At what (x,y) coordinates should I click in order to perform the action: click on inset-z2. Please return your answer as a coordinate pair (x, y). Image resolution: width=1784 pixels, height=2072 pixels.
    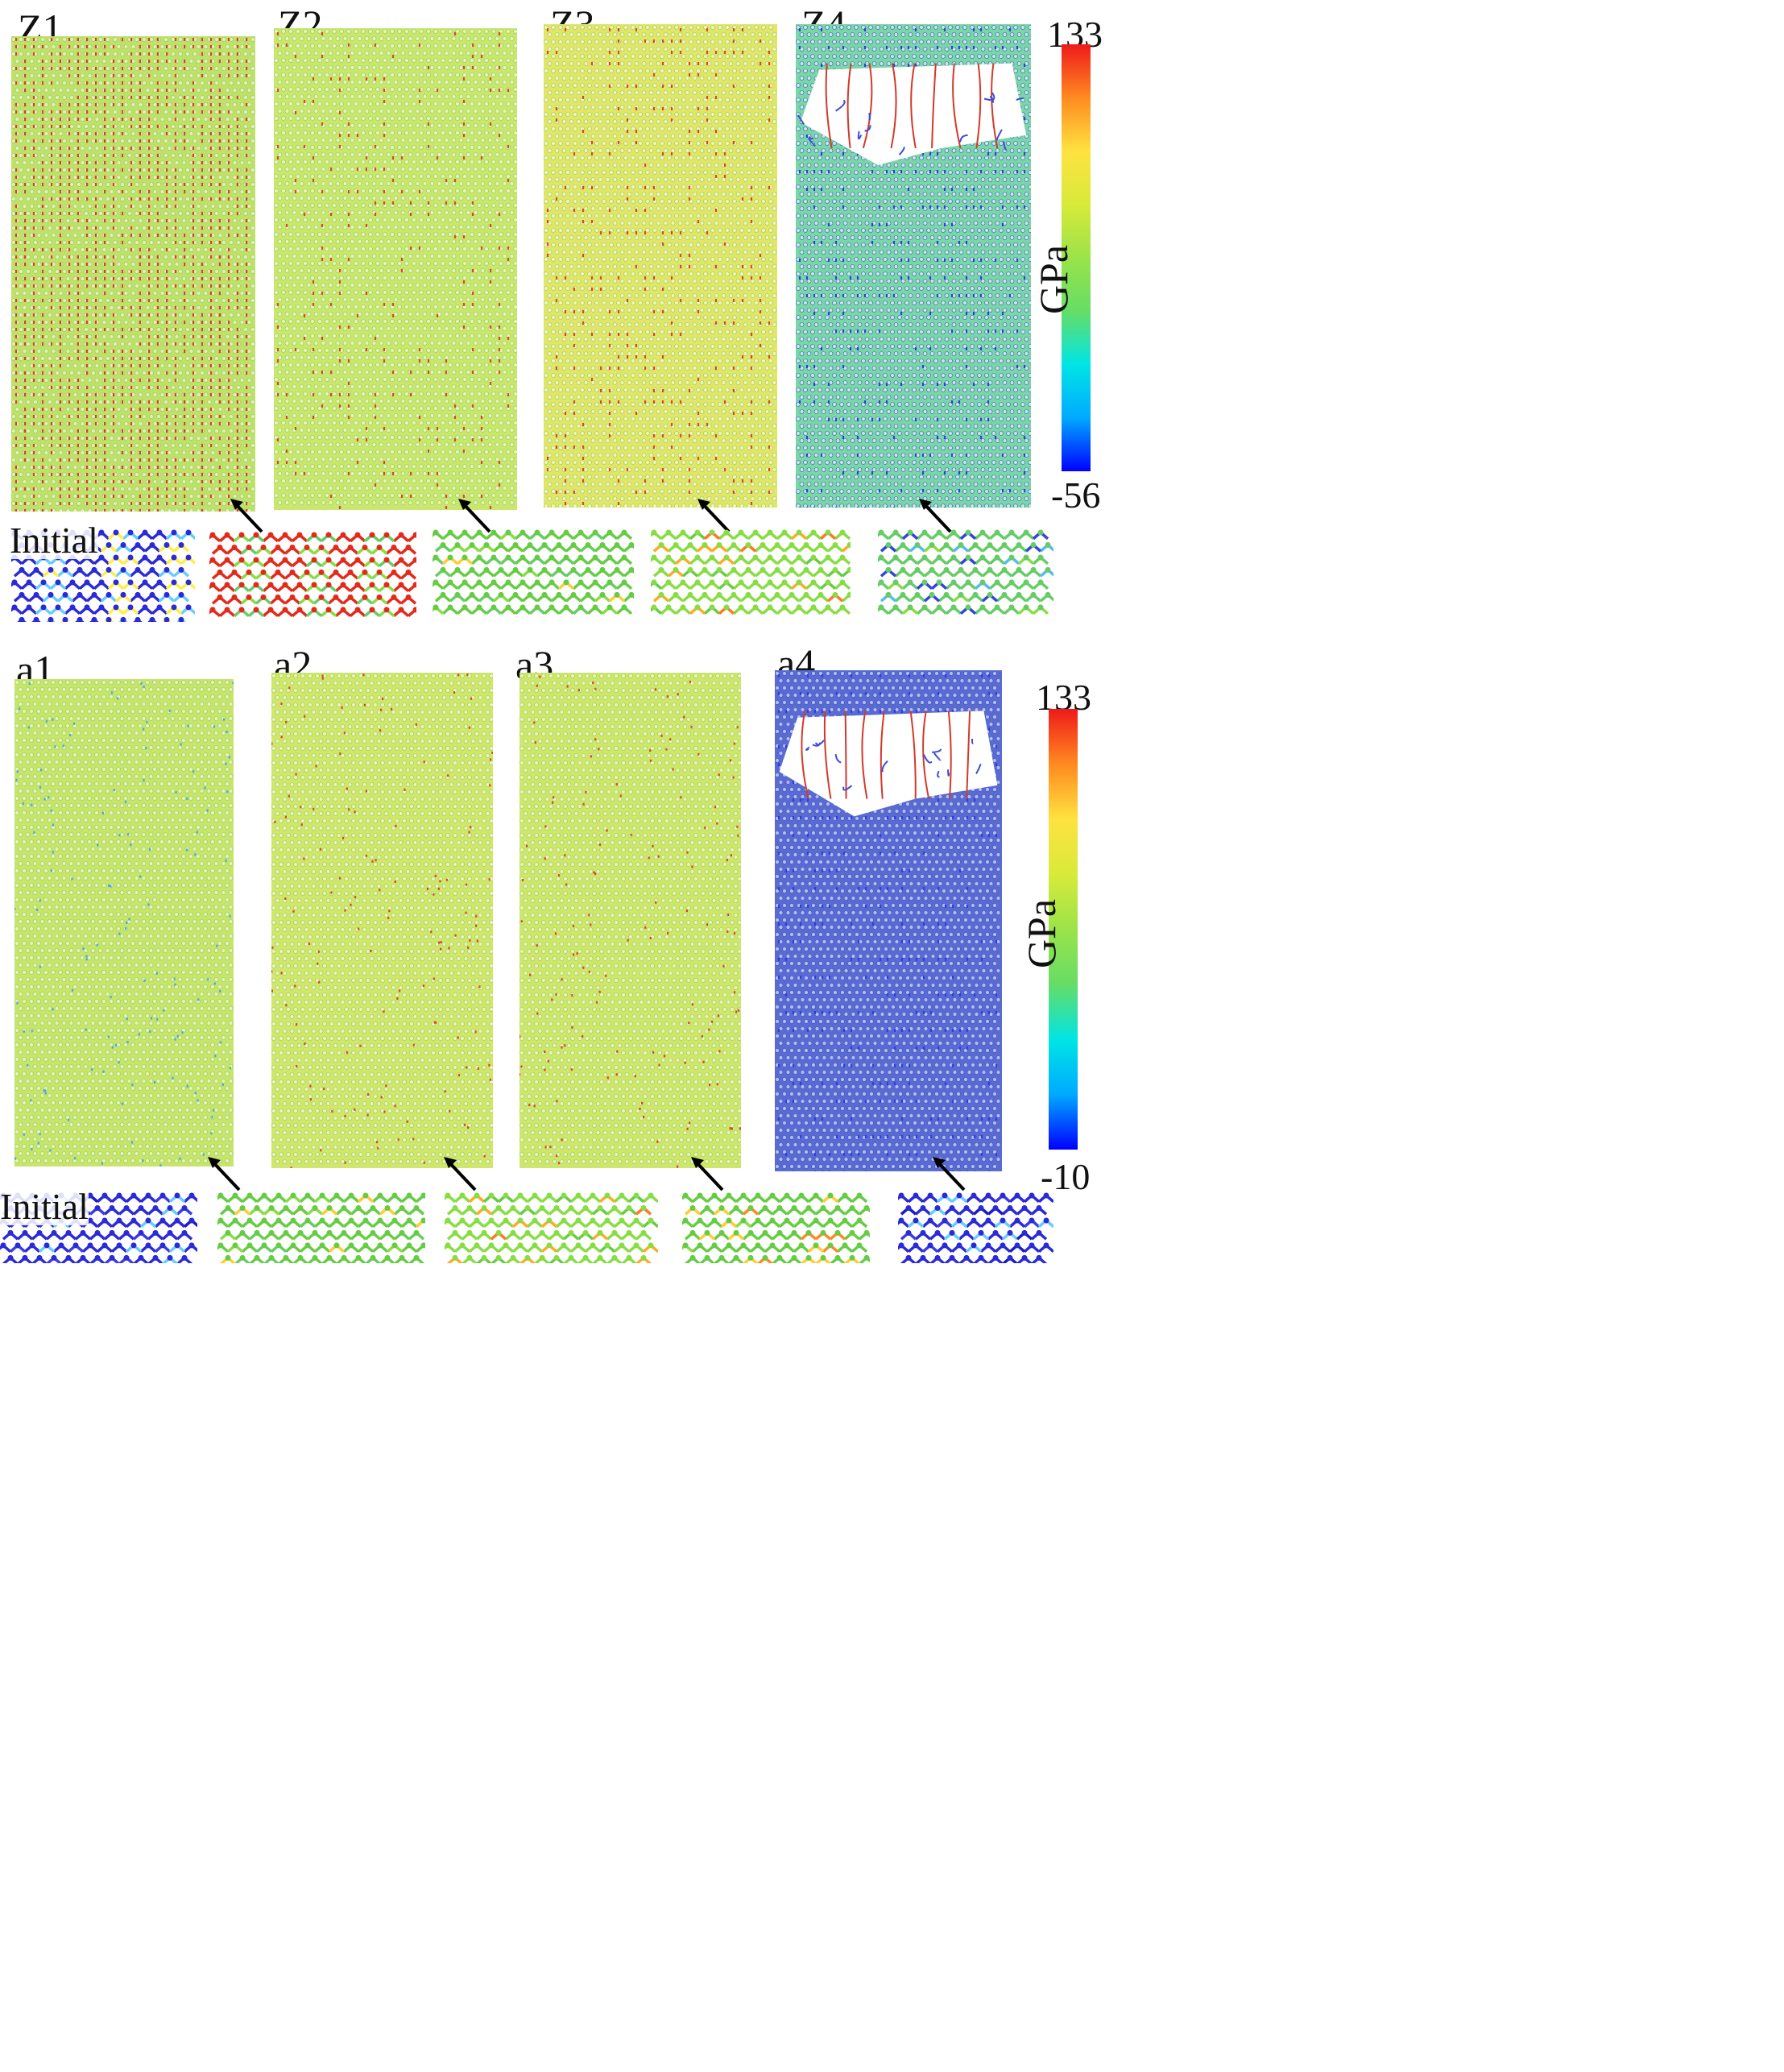
    Looking at the image, I should click on (533, 574).